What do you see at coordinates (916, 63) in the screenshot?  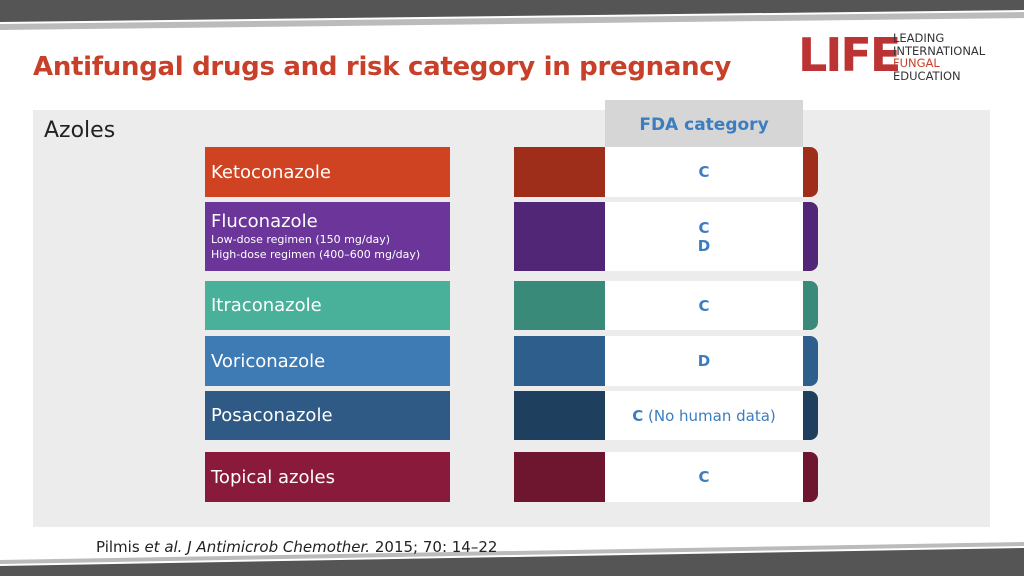 I see `logo-line: FUNGAL` at bounding box center [916, 63].